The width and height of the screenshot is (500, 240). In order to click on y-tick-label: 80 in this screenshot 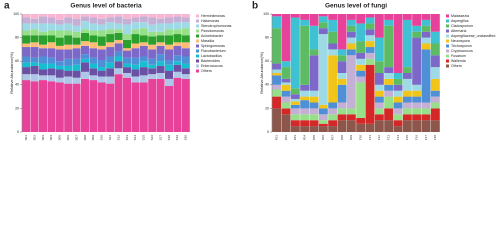, I will do `click(267, 38)`.